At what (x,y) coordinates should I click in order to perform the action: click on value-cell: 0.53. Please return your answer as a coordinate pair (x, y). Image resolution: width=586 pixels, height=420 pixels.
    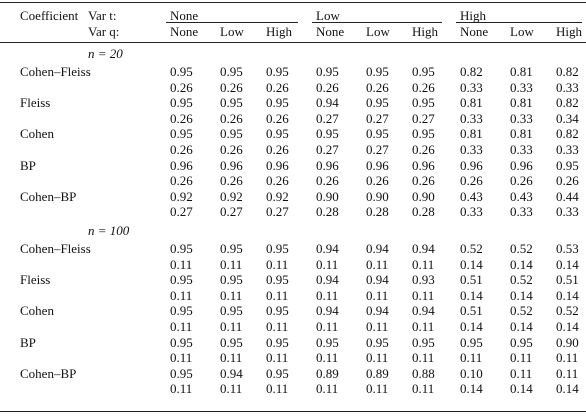
    Looking at the image, I should click on (567, 248).